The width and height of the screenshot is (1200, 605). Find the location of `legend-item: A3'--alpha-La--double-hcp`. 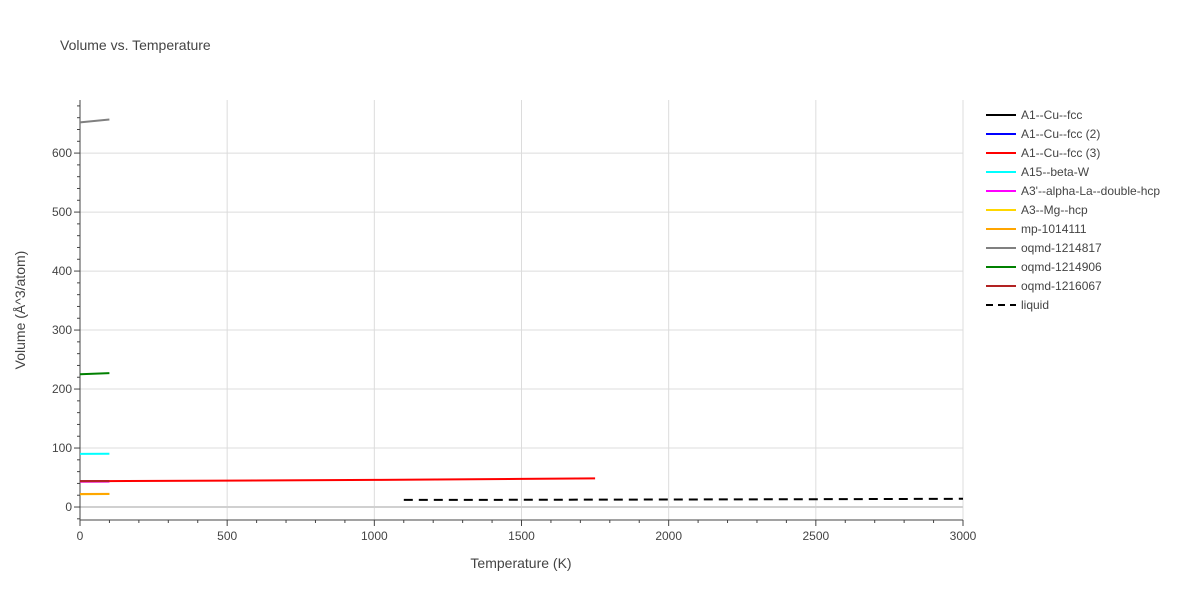

legend-item: A3'--alpha-La--double-hcp is located at coordinates (1073, 191).